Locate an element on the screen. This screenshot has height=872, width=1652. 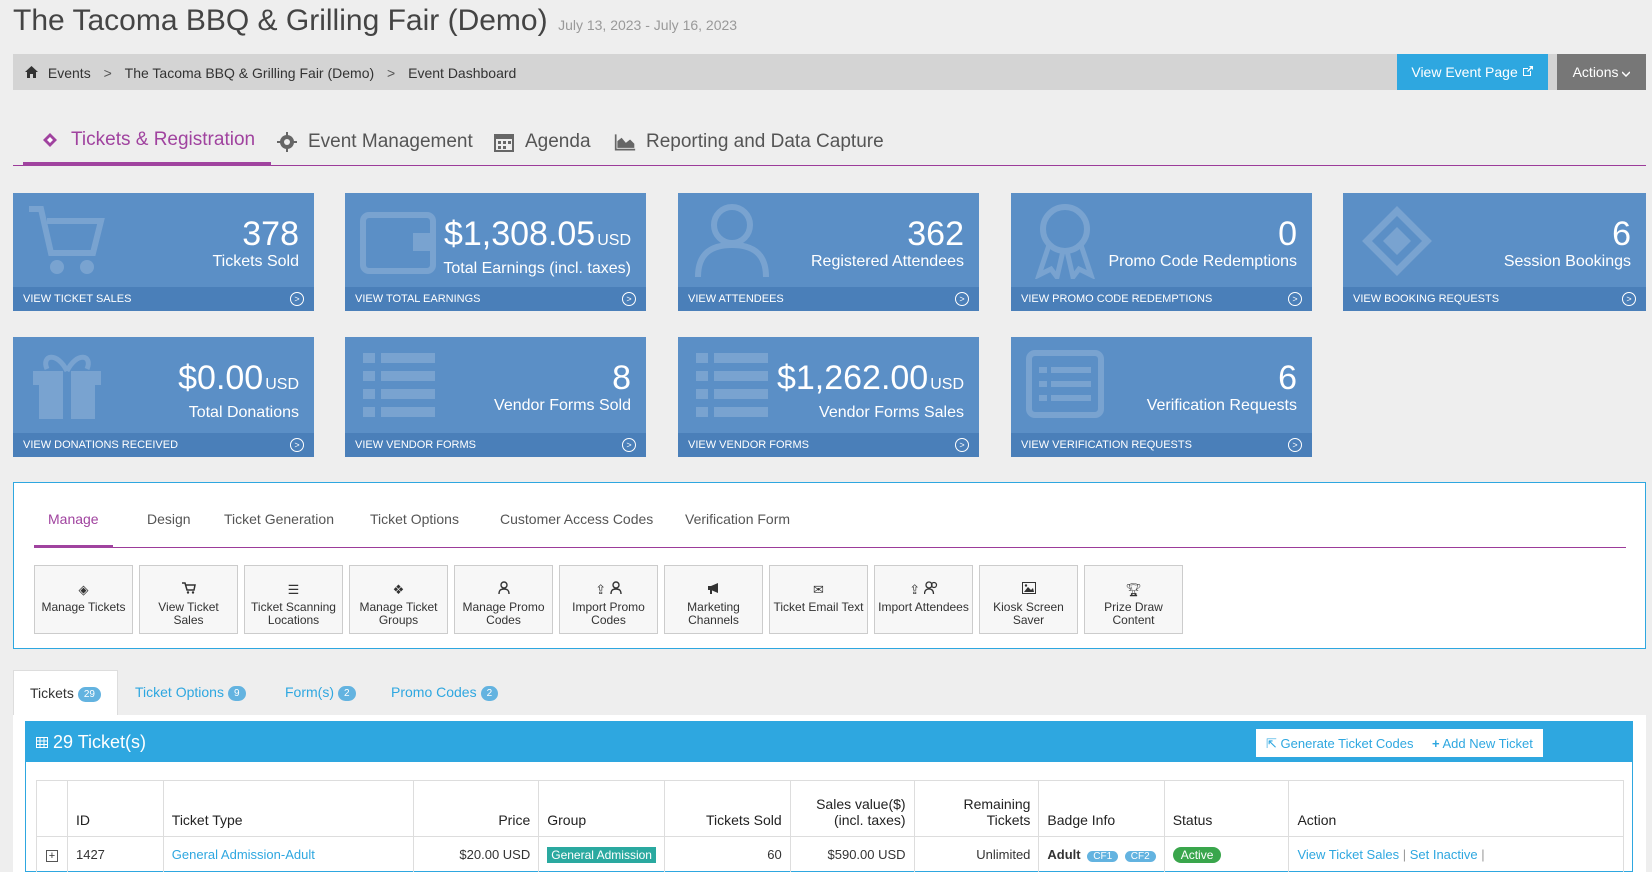
manage-promo-codes-button: Manage Promo Codes is located at coordinates (503, 599).